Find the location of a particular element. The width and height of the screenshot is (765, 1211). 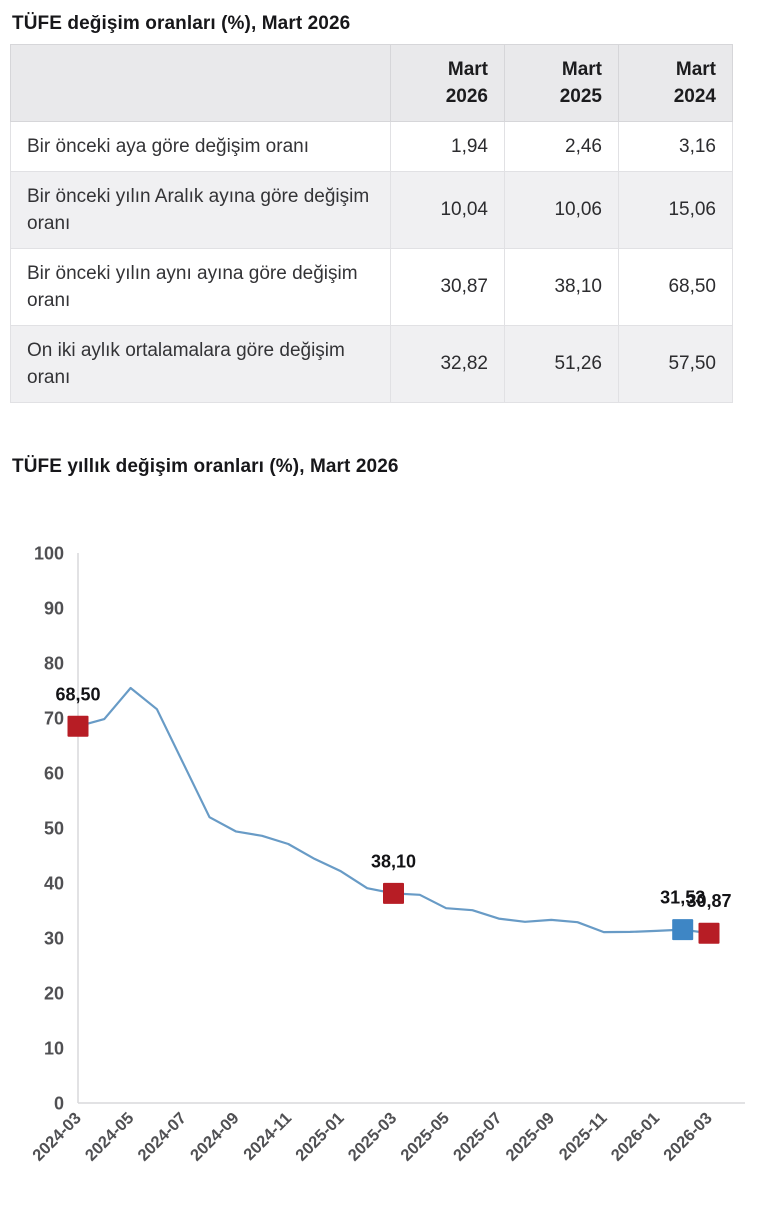

value-cell: 38,10 is located at coordinates (561, 287).